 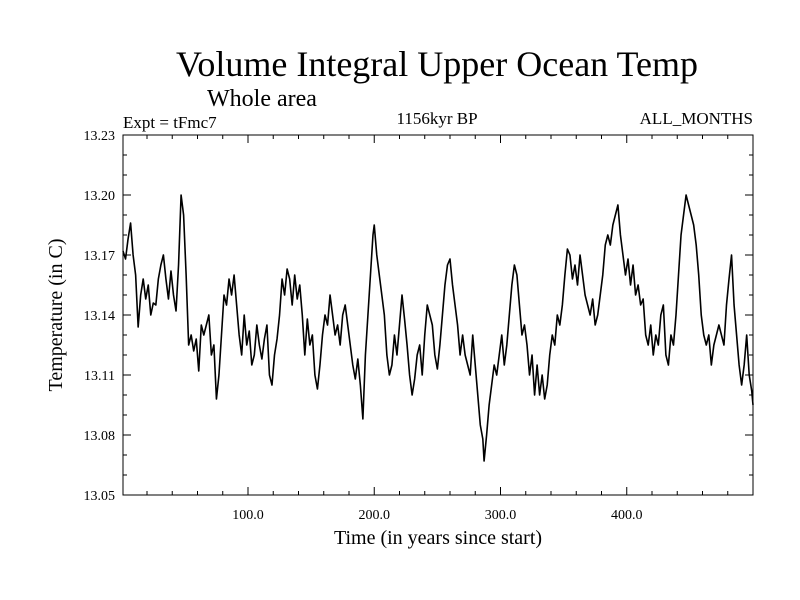 What do you see at coordinates (99, 376) in the screenshot?
I see `y-tick-label: 13.11` at bounding box center [99, 376].